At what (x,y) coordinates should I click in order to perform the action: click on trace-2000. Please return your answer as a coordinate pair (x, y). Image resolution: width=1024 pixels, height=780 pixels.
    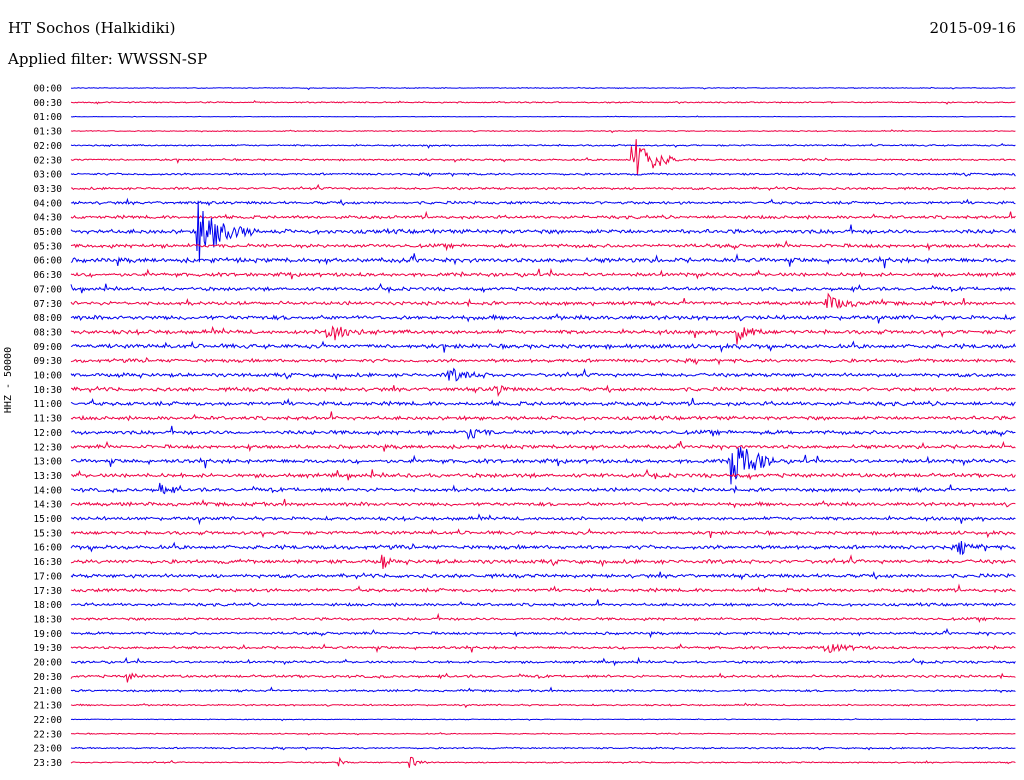
    Looking at the image, I should click on (543, 661).